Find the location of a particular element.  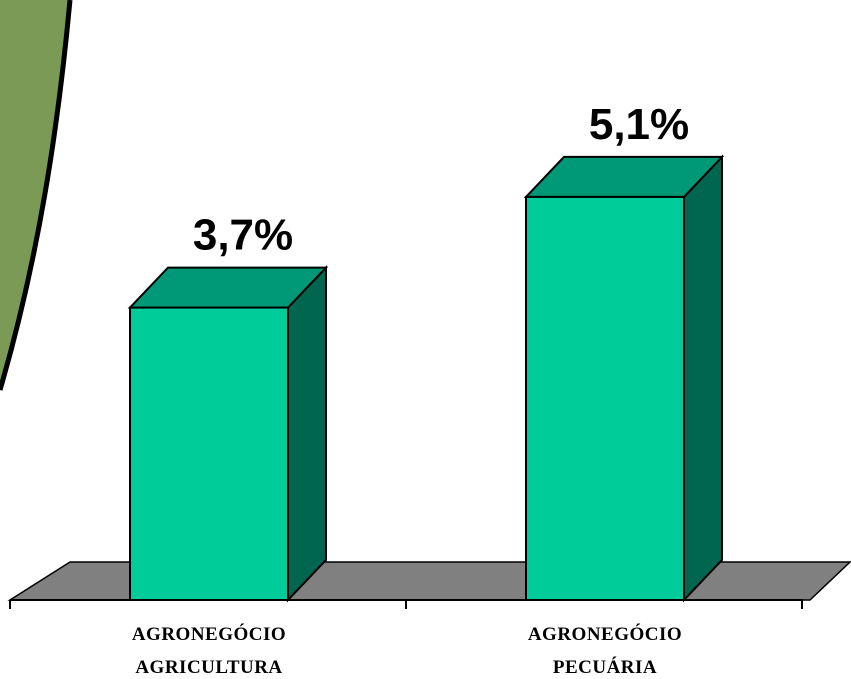

data-label: 5,1% is located at coordinates (639, 124).